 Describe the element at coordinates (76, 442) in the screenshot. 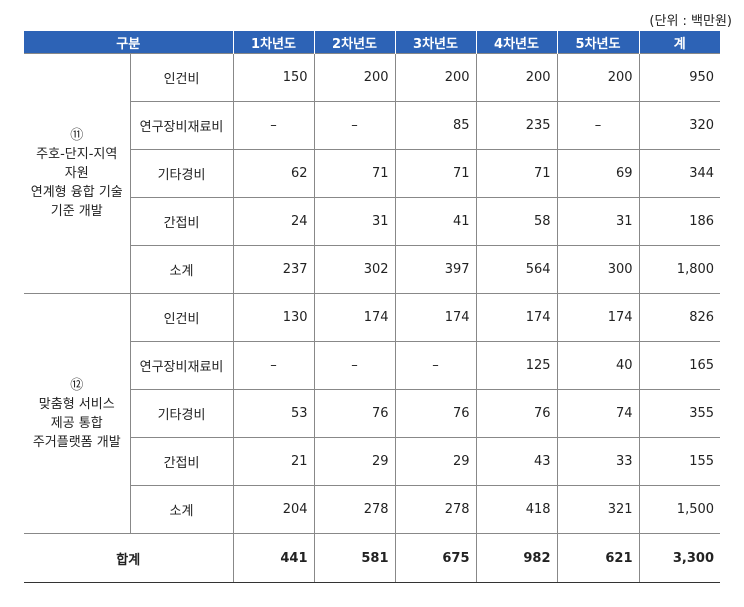

I see `group-title-line: 주거플랫폼 개발` at that location.